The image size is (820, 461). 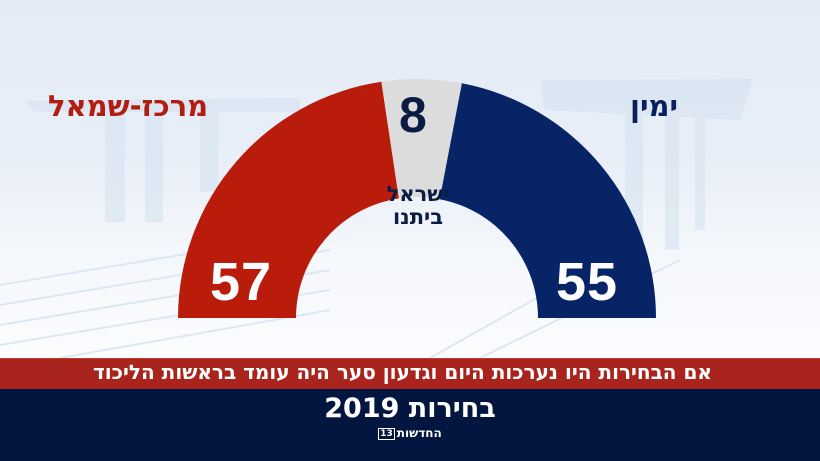 I want to click on channel-brand: החדשות13, so click(x=410, y=433).